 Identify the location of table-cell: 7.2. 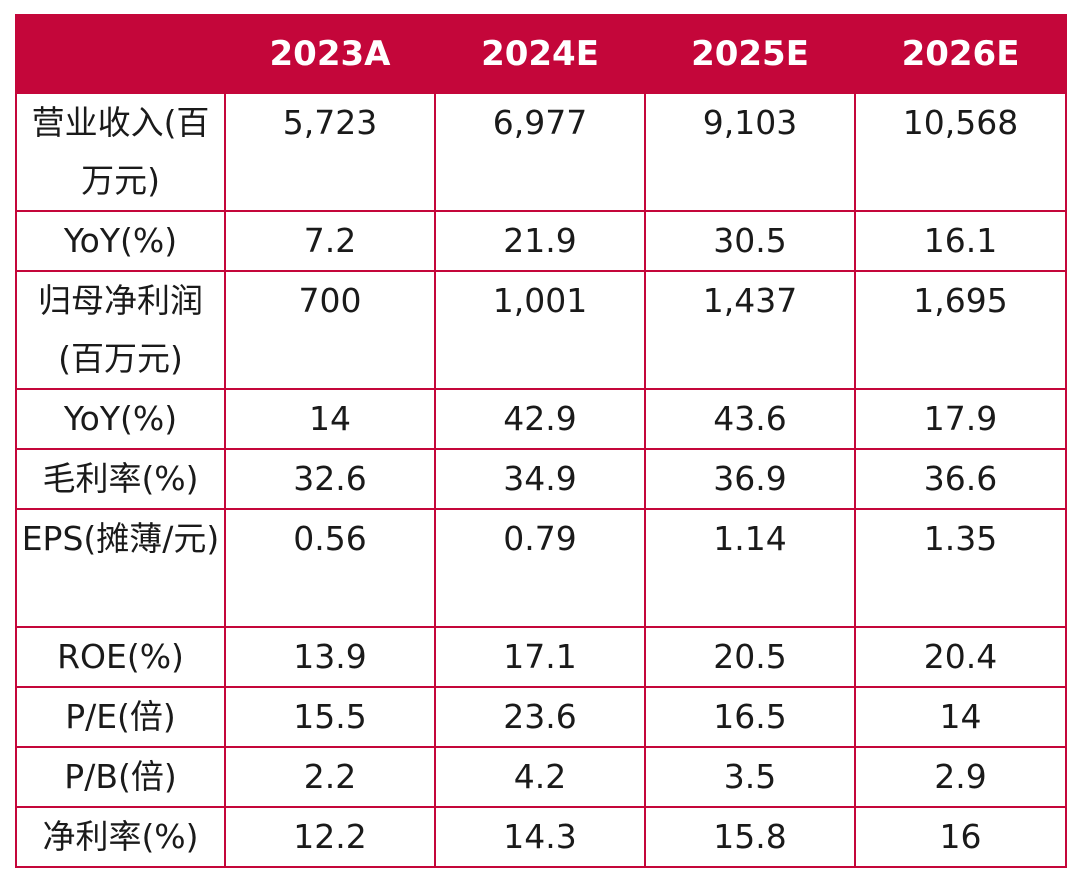
(330, 241).